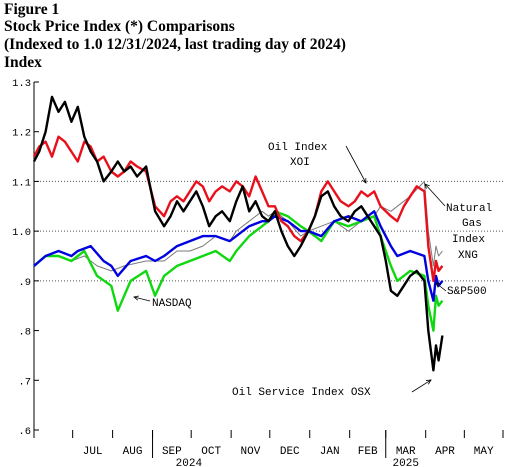  What do you see at coordinates (468, 256) in the screenshot?
I see `annotation-natural-gas: XNG` at bounding box center [468, 256].